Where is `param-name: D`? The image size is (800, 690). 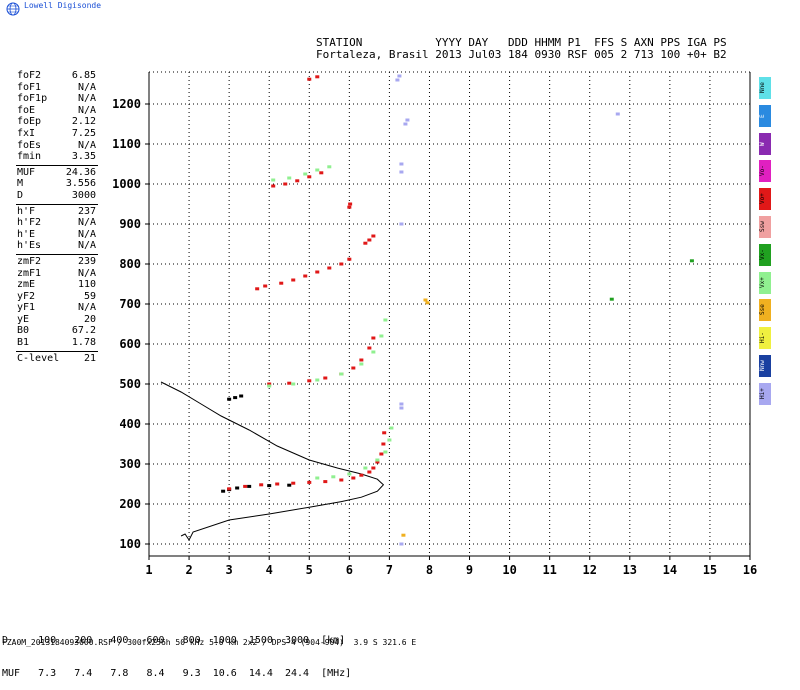
param-name: D is located at coordinates (20, 195).